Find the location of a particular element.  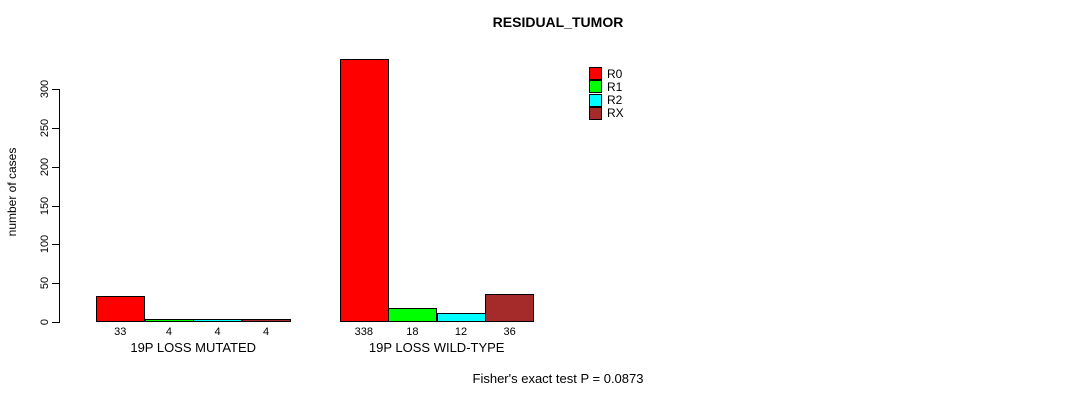

y-axis-line is located at coordinates (59, 206).